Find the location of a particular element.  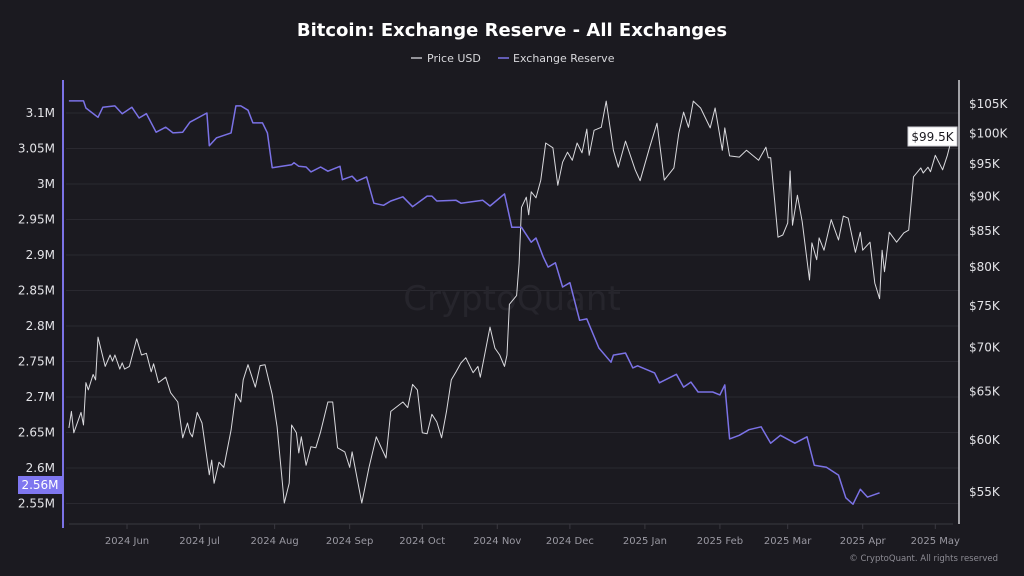

left-tick-label: 3.1M is located at coordinates (40, 113).